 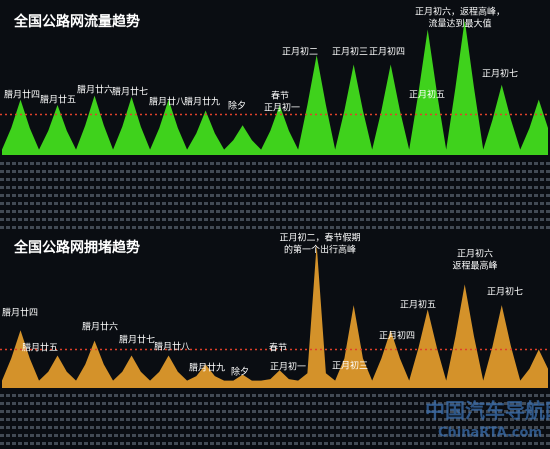 I want to click on x-axis-labels, so click(x=275, y=420).